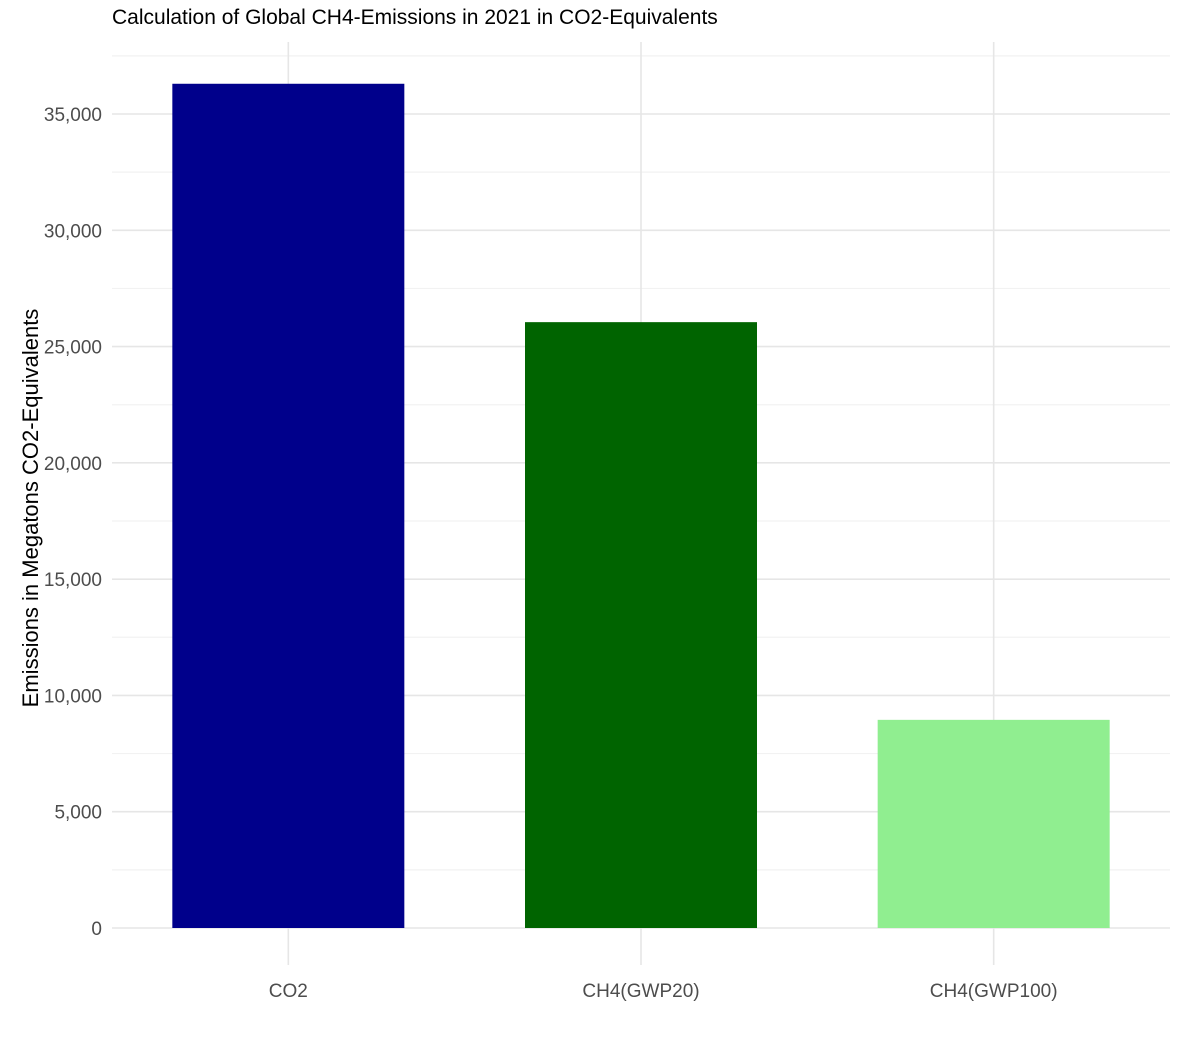 Image resolution: width=1180 pixels, height=1038 pixels. Describe the element at coordinates (73, 464) in the screenshot. I see `y-tick-label: 20,000` at that location.